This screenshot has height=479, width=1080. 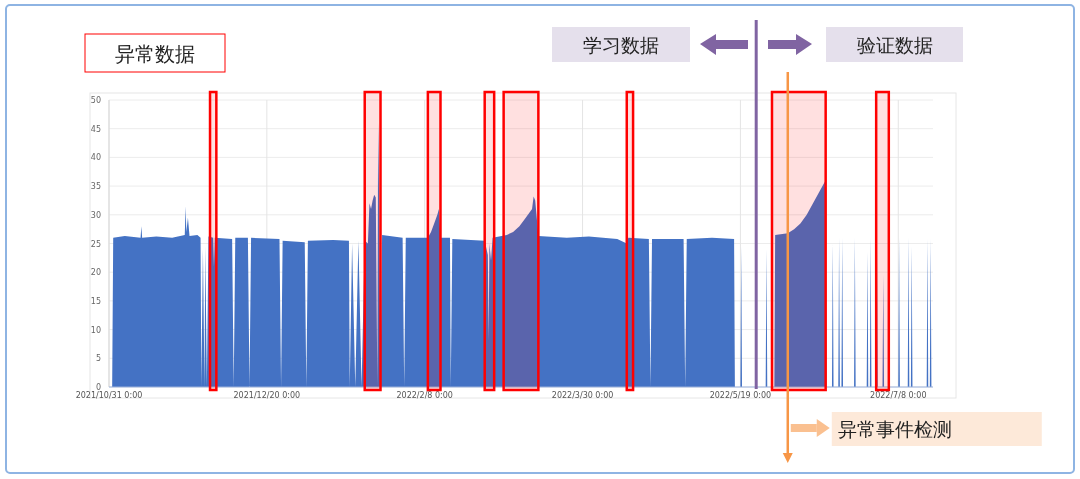 I want to click on y-tick-label: 45, so click(x=95, y=129).